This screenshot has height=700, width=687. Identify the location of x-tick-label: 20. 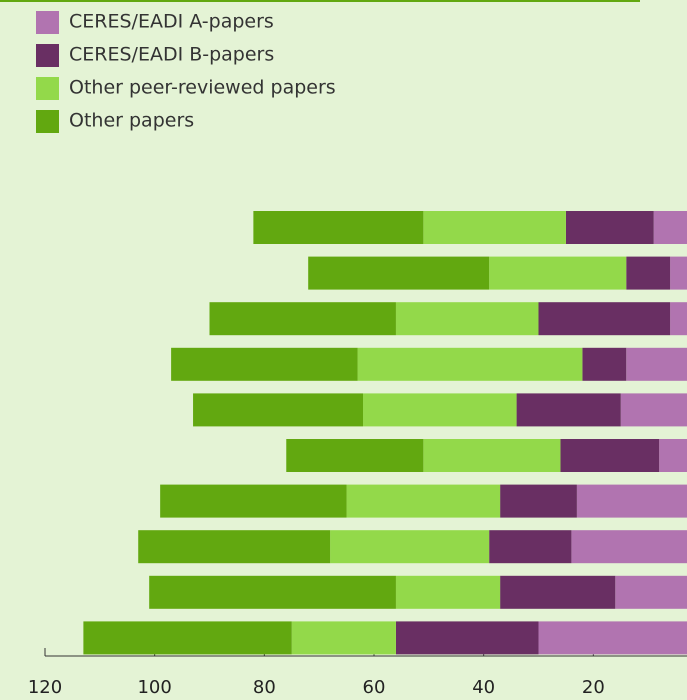
(593, 687).